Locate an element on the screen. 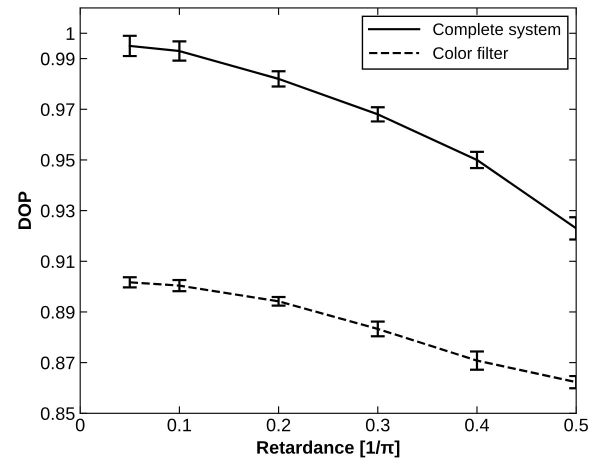 Image resolution: width=594 pixels, height=467 pixels. y-tick-label: 0.99 is located at coordinates (57, 59).